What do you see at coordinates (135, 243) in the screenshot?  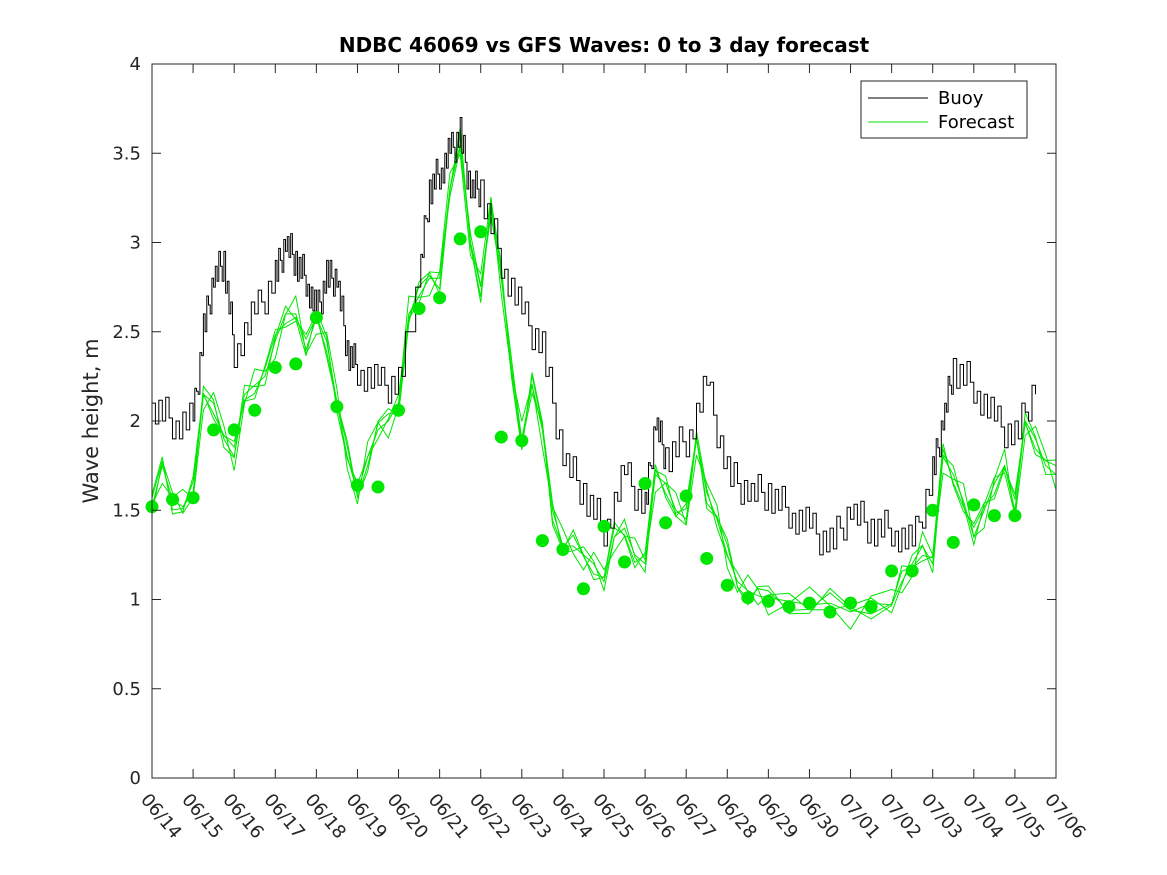 I see `y-tick-label: 3` at bounding box center [135, 243].